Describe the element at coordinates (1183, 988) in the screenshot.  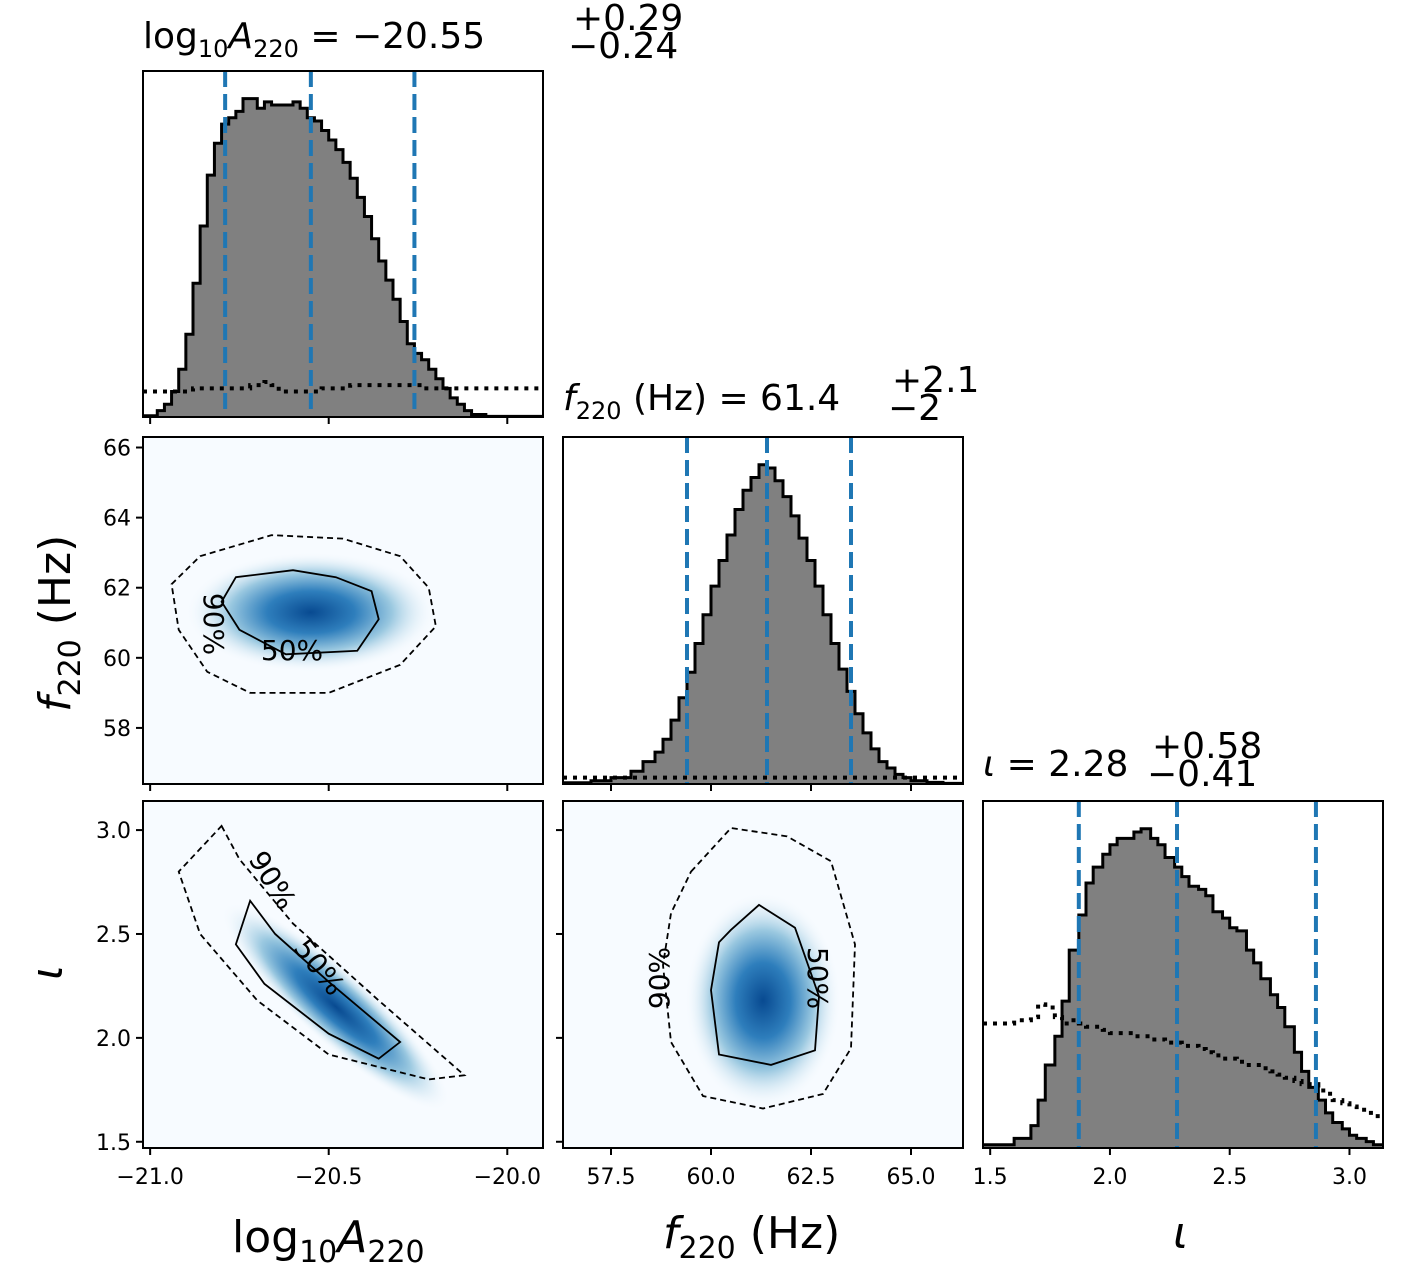
I see `hist-fill-iota` at that location.